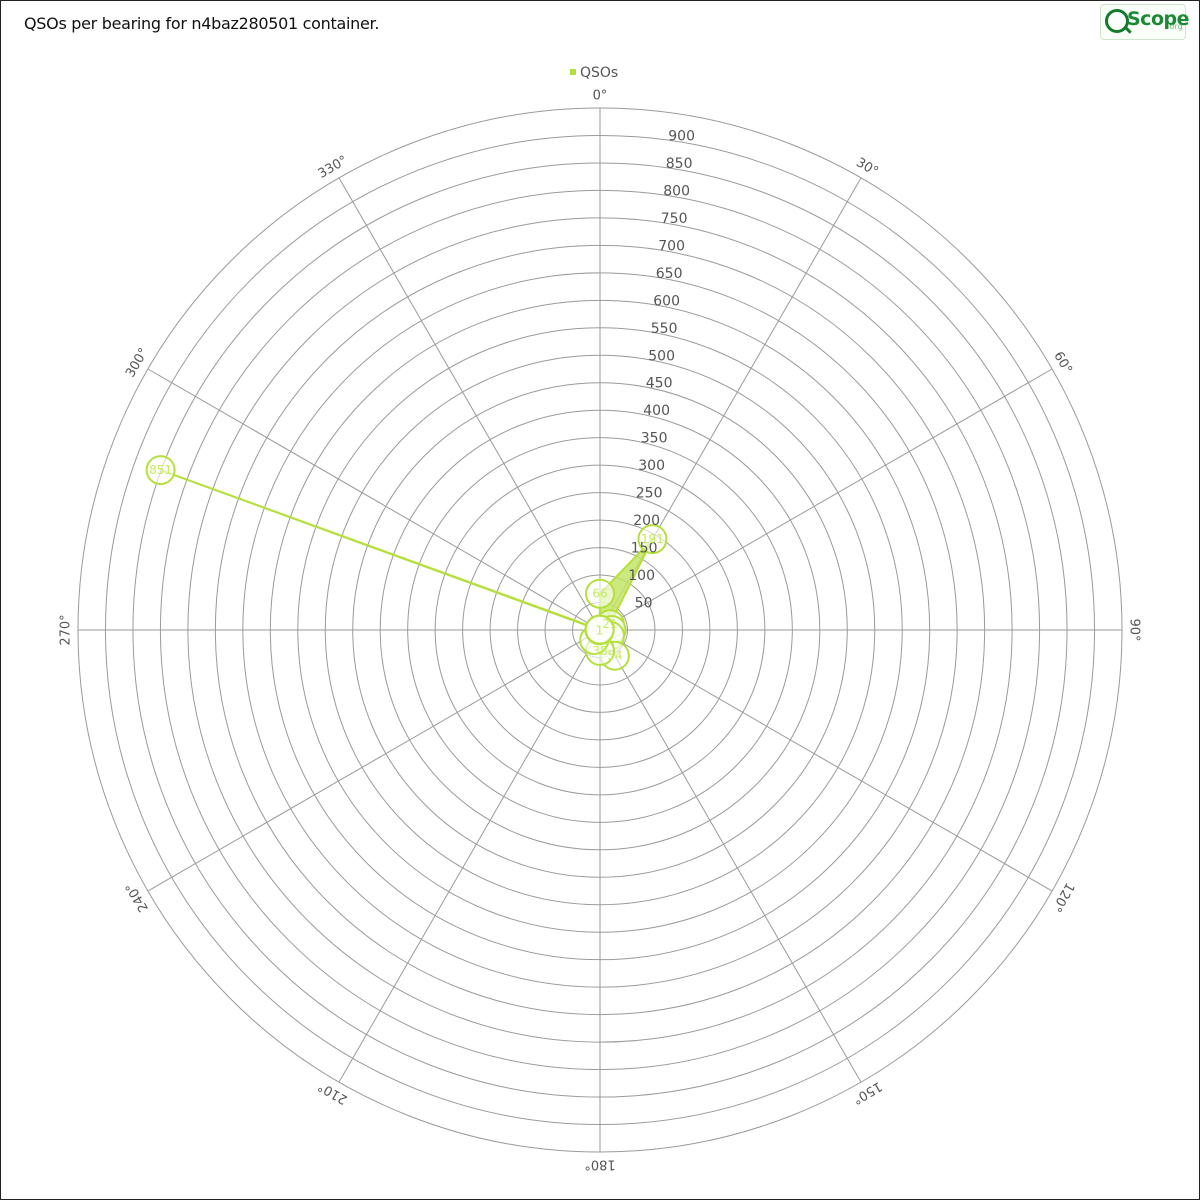  What do you see at coordinates (1134, 629) in the screenshot?
I see `bearing-label: 90°` at bounding box center [1134, 629].